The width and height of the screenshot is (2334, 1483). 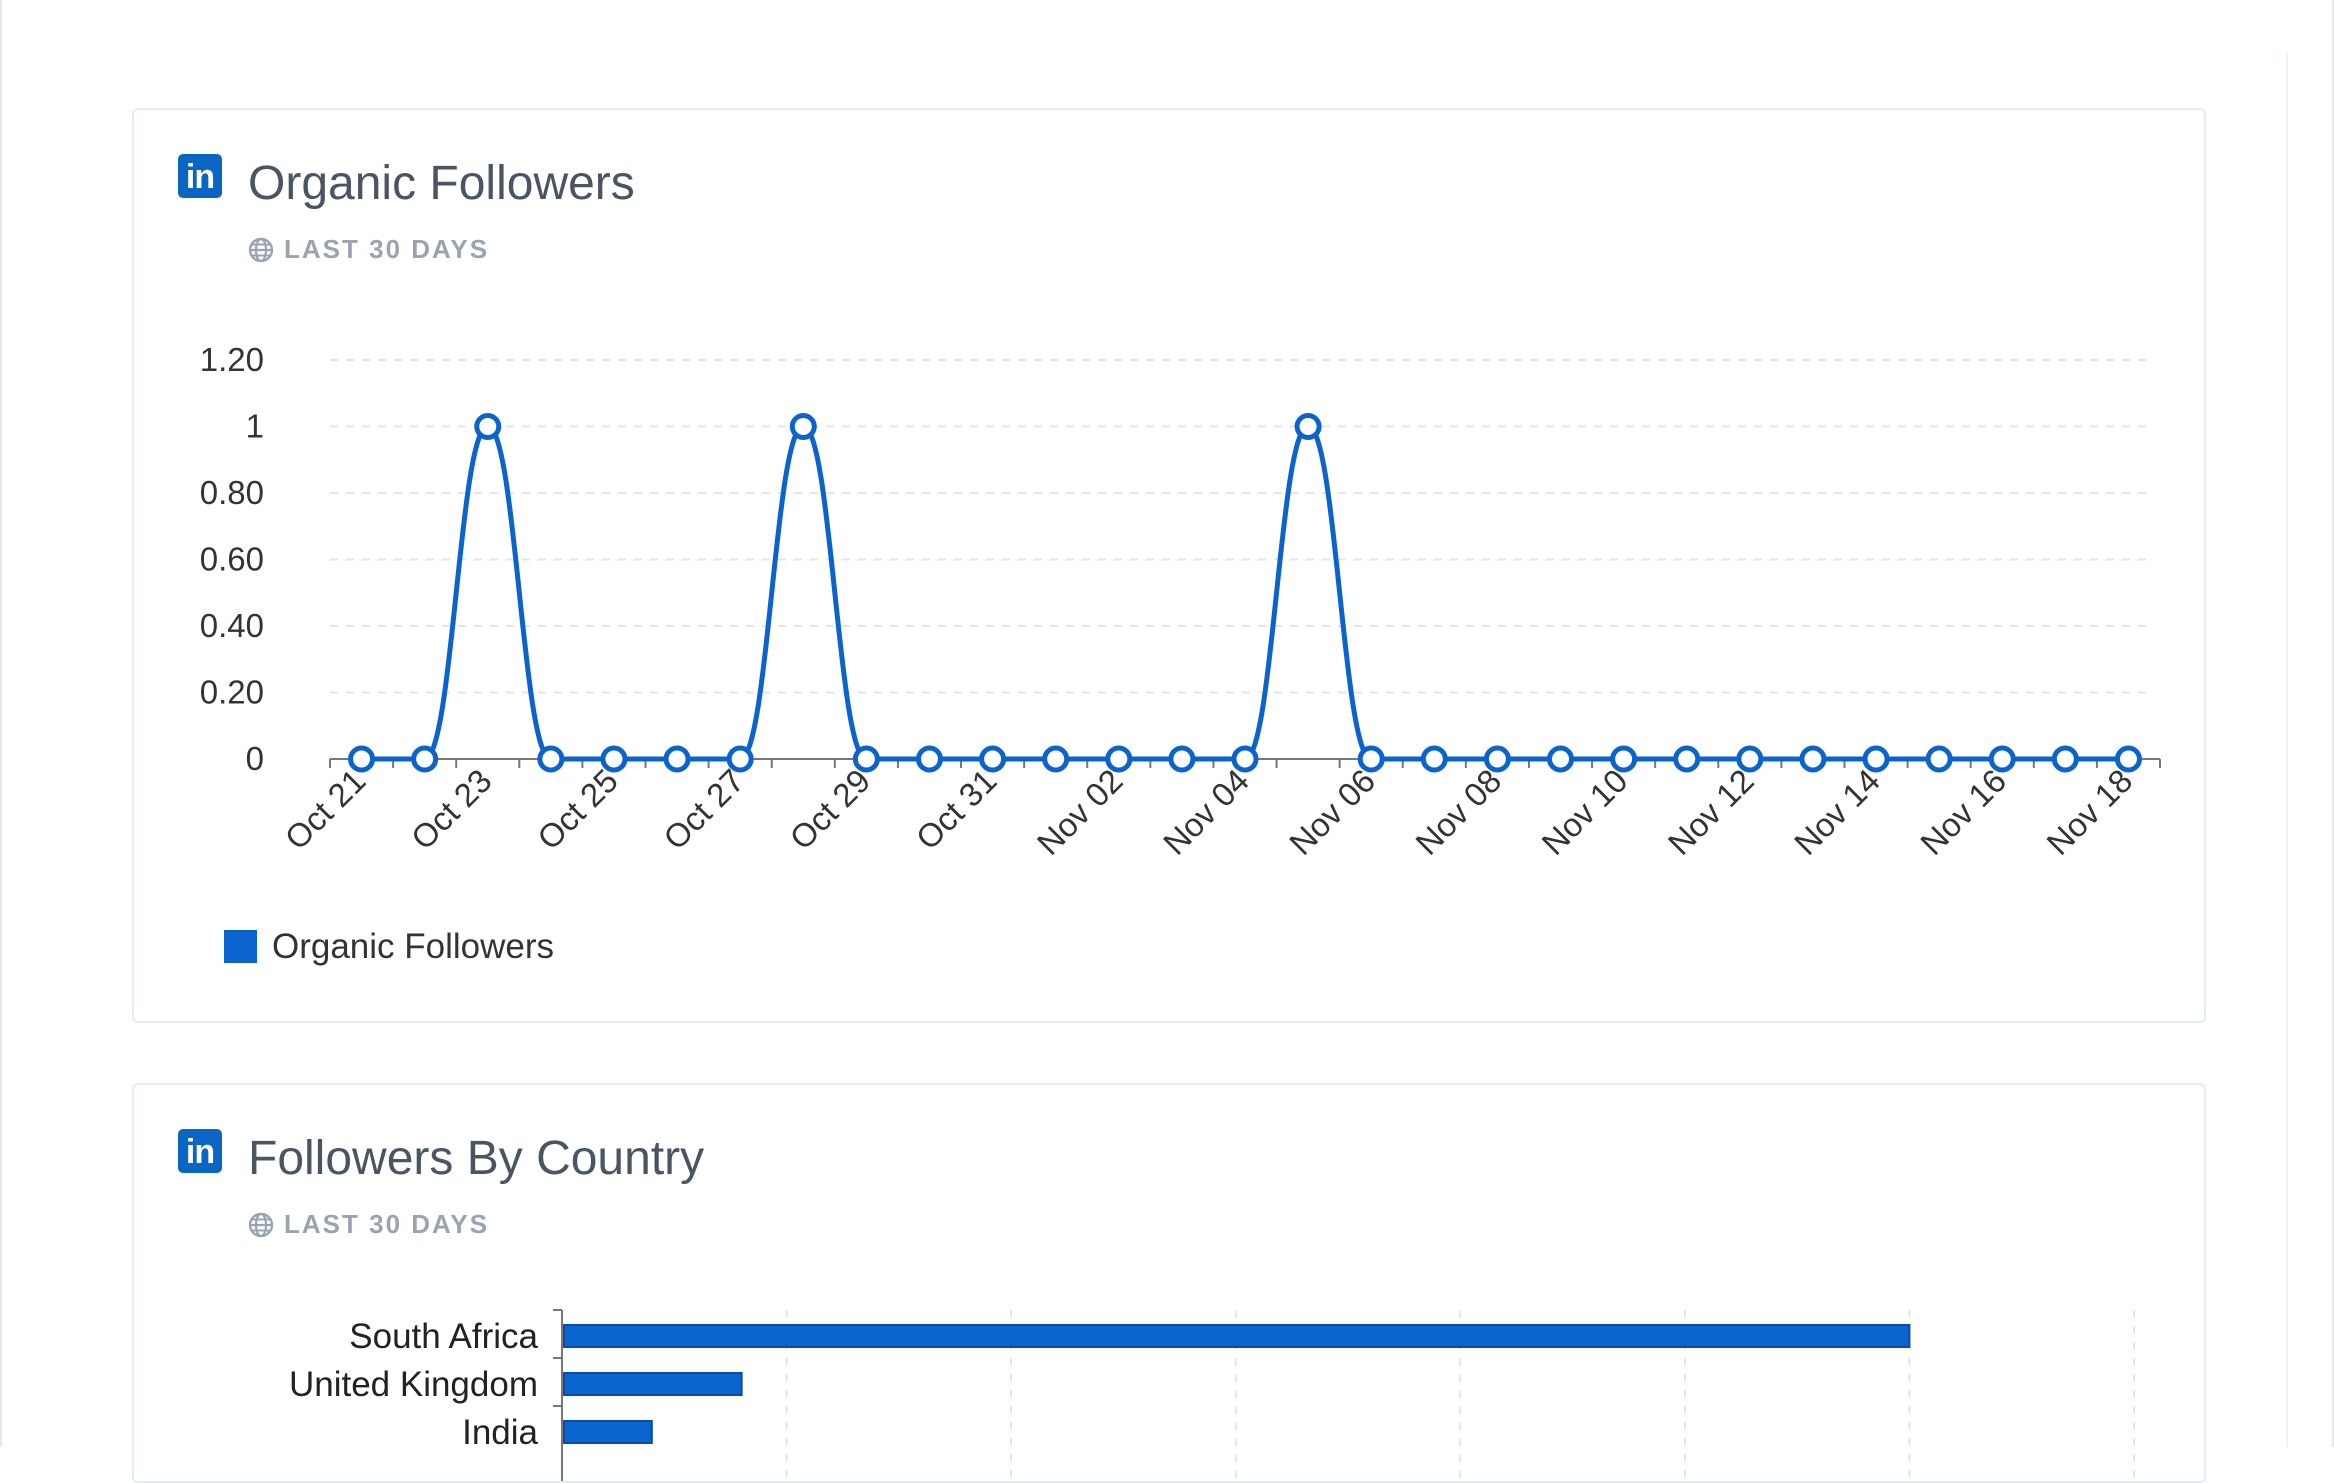 I want to click on followers-by-country-bar-chart: South Africa United Kingdom India, so click(x=1212, y=1395).